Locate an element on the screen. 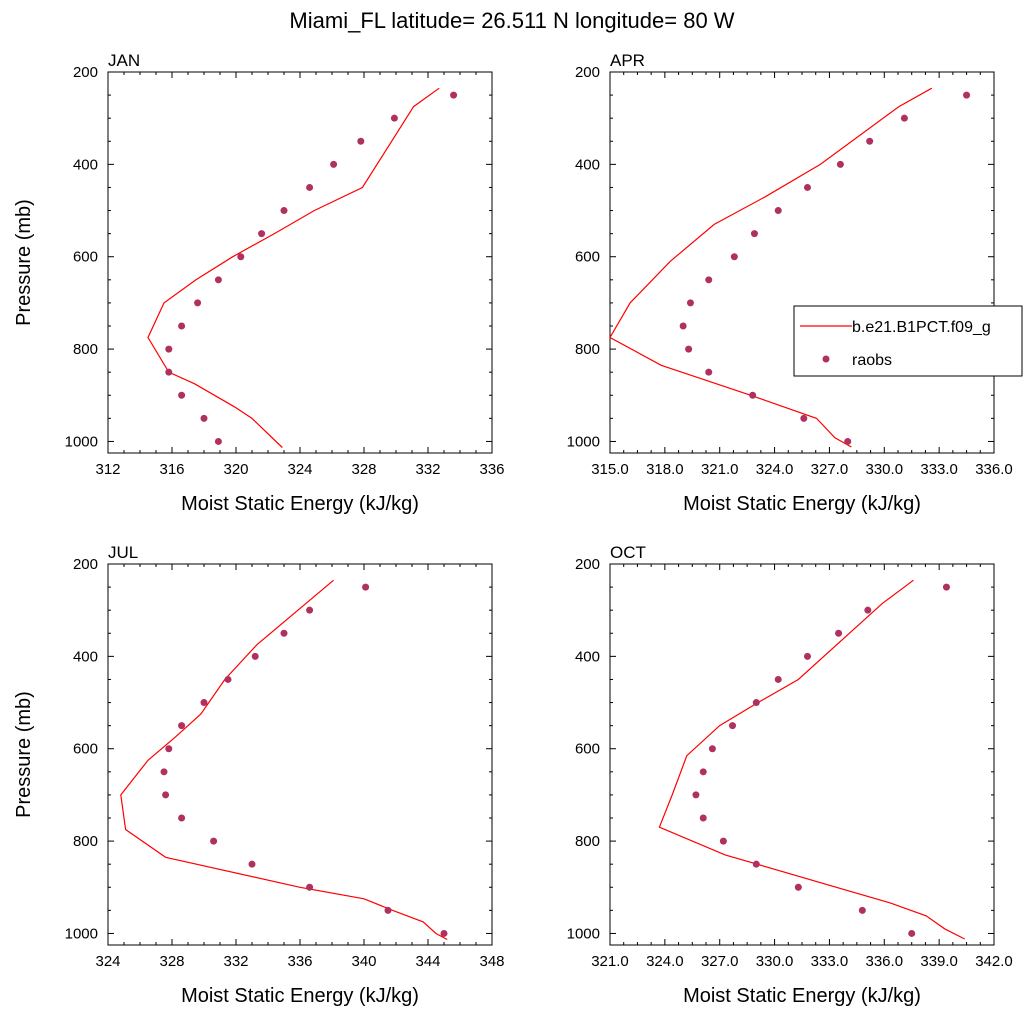 The image size is (1024, 1024). panel-title: JUL is located at coordinates (123, 552).